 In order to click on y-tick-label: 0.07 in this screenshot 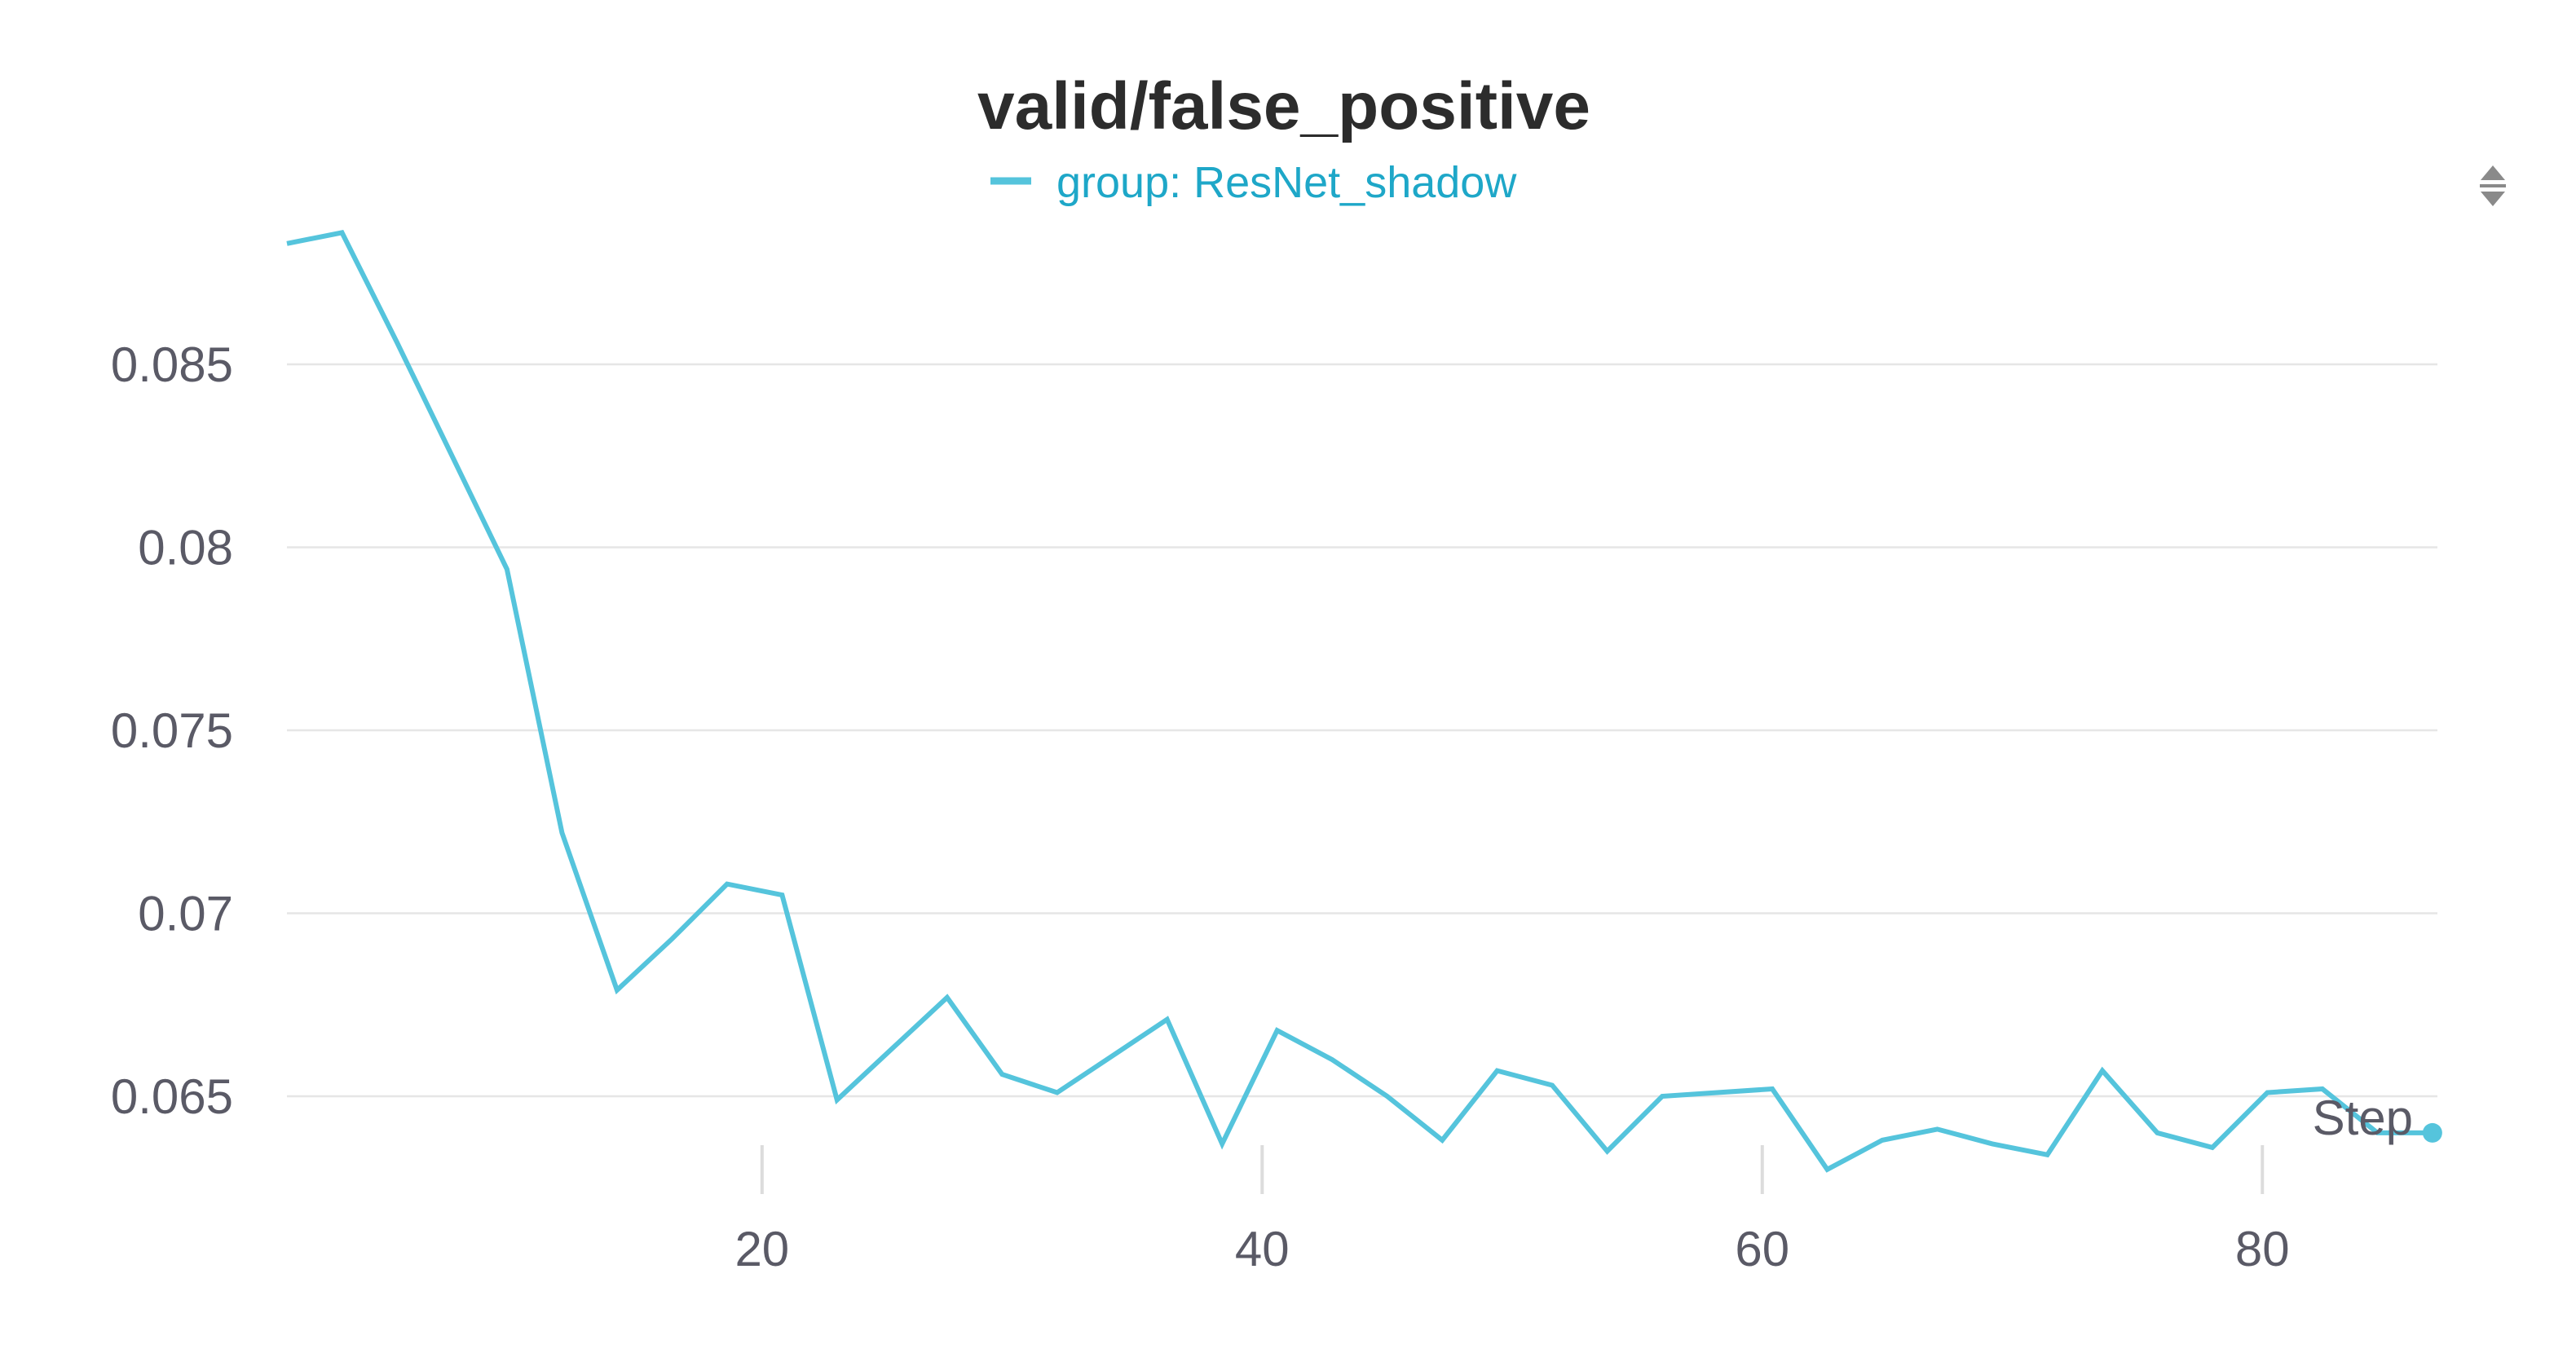, I will do `click(185, 914)`.